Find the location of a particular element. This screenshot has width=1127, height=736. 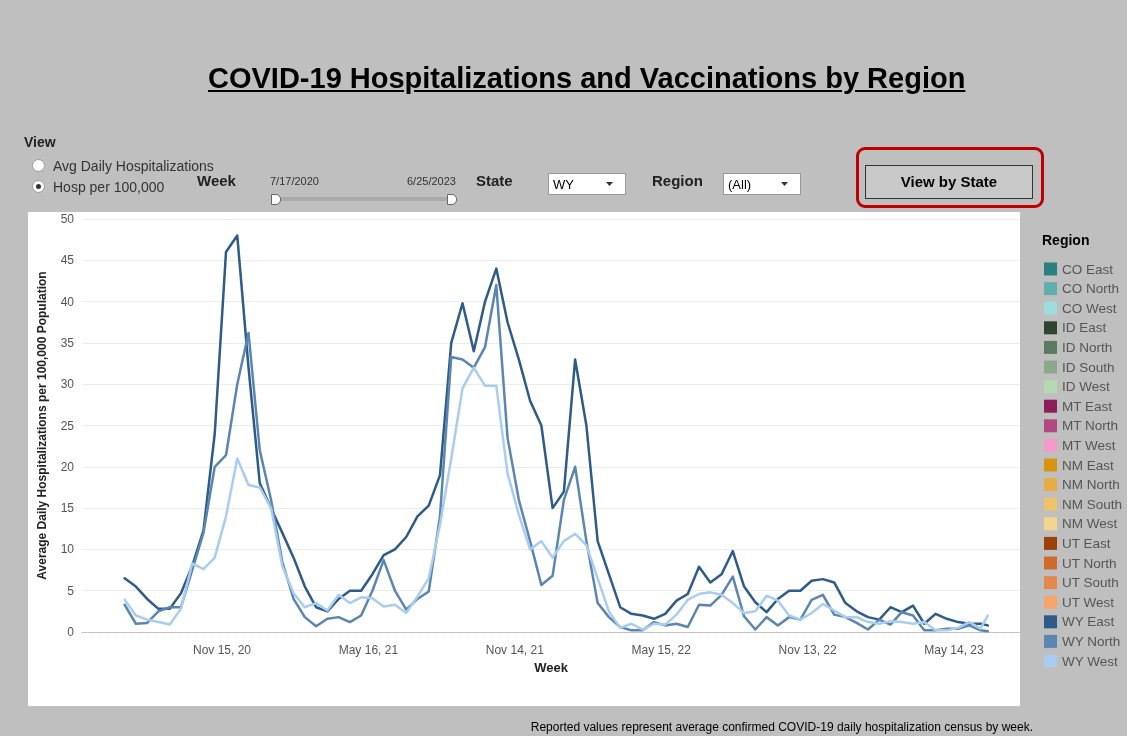

text: 6/25/2023 is located at coordinates (431, 181).